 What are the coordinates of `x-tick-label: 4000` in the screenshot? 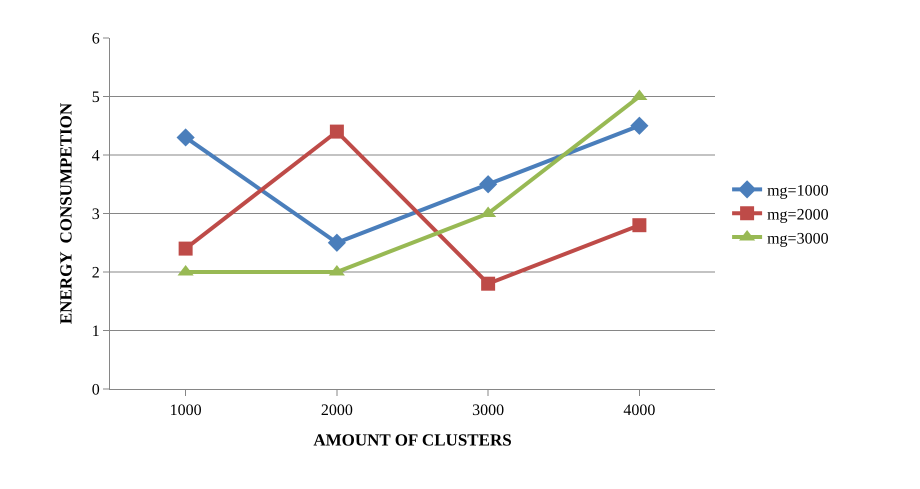 It's located at (639, 411).